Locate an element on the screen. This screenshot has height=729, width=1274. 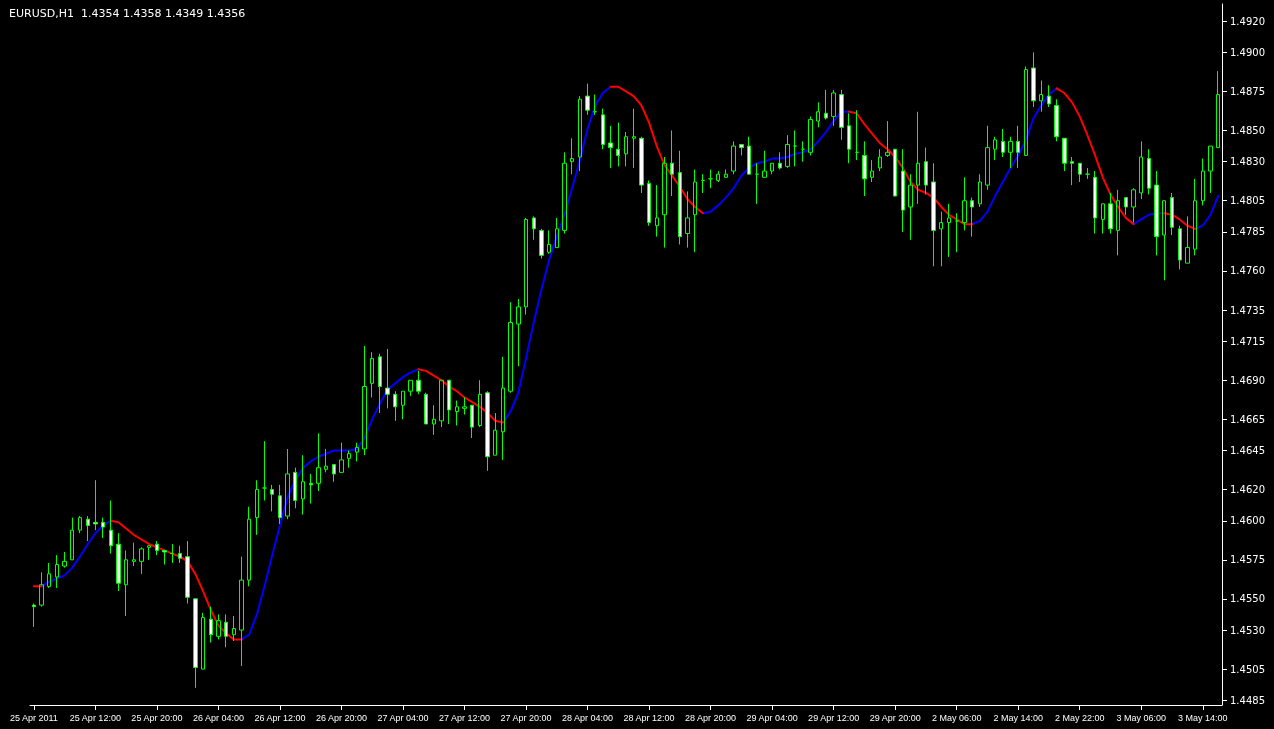
x-tick-label: 26 Apr 04:00 is located at coordinates (218, 717).